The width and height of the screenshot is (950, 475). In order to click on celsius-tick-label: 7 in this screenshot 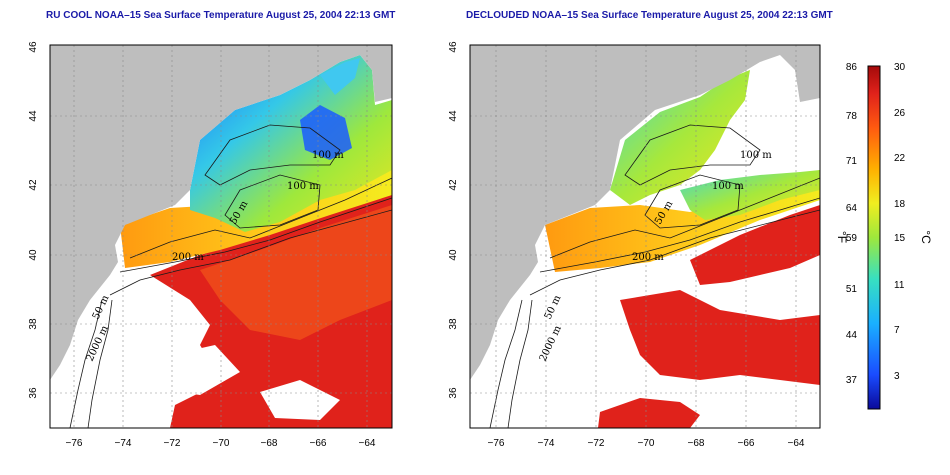, I will do `click(897, 330)`.